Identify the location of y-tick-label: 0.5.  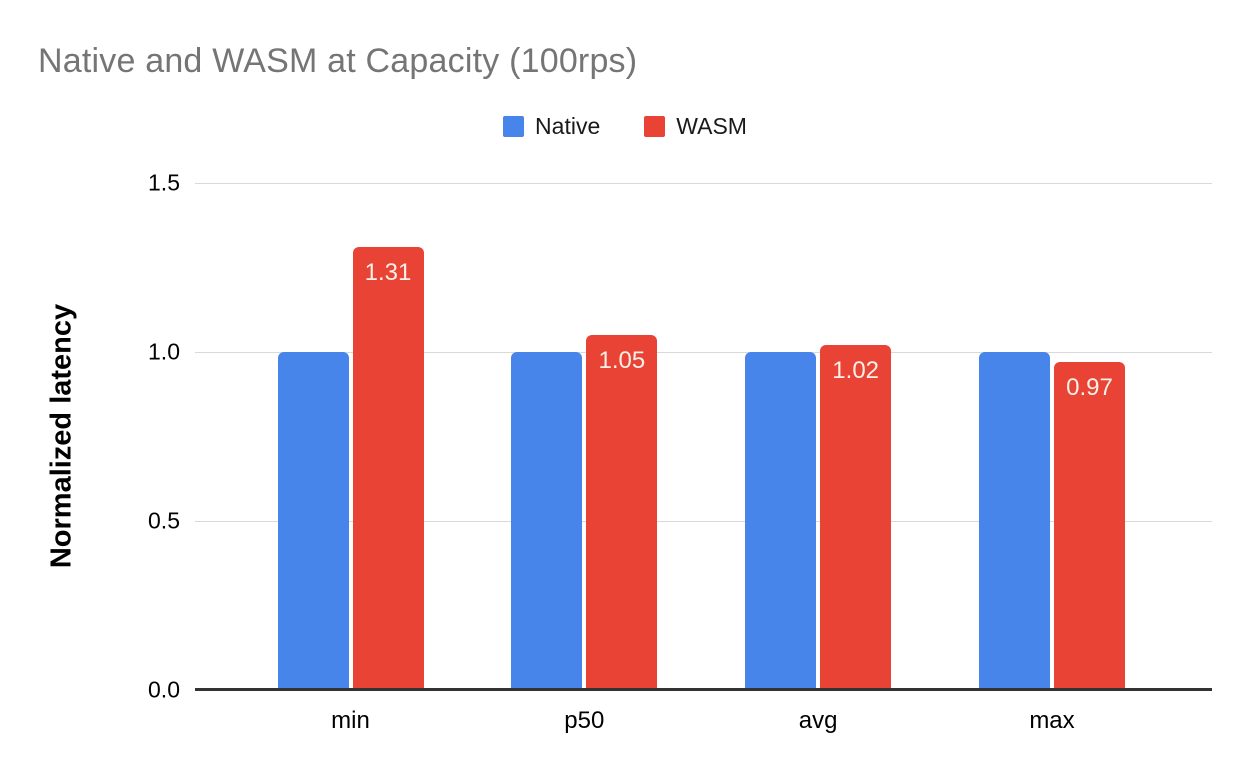
(164, 520).